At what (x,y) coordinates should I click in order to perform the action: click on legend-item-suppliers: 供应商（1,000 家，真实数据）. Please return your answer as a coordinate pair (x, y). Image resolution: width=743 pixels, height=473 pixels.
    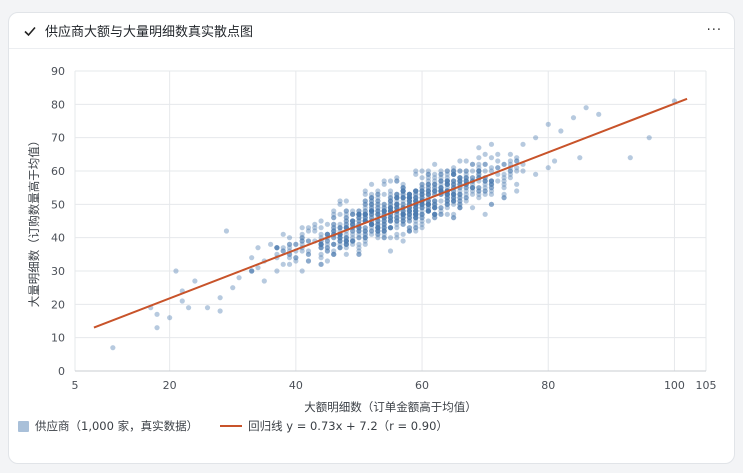
    Looking at the image, I should click on (108, 426).